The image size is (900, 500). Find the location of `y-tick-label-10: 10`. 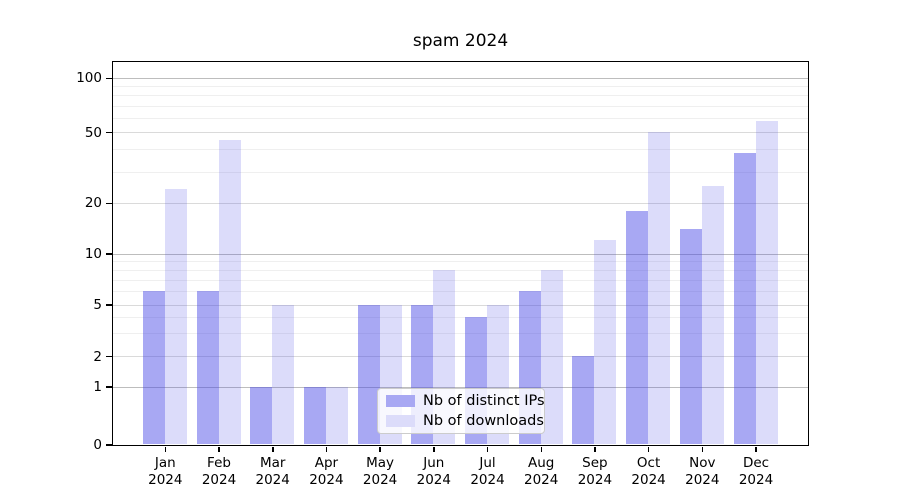

y-tick-label-10: 10 is located at coordinates (93, 254).